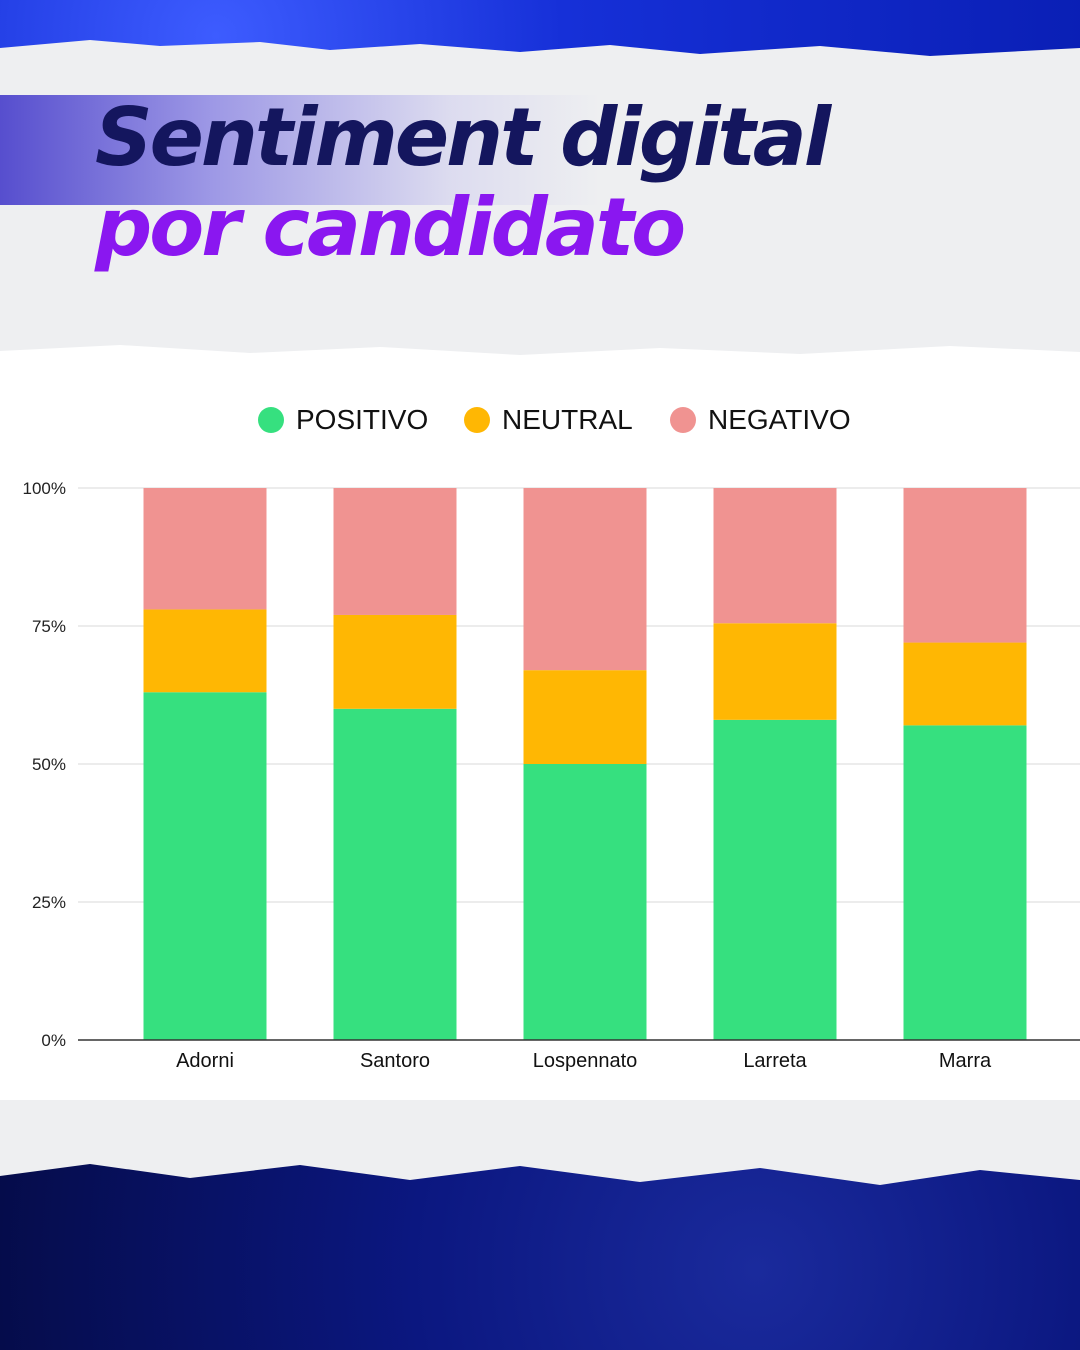 The image size is (1080, 1350). Describe the element at coordinates (585, 902) in the screenshot. I see `bar-lospennato-positivo` at that location.